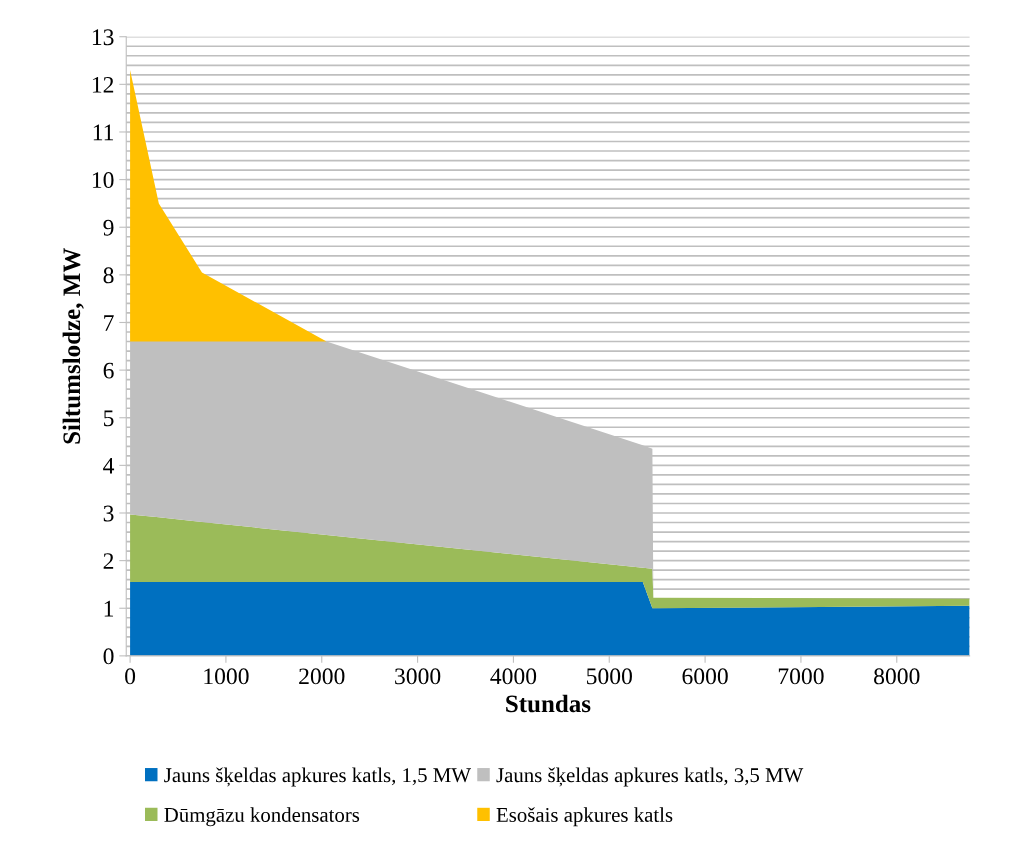 This screenshot has width=1010, height=854. I want to click on legend-label: Jauns šķeldas apkures katls, 1,5 MW, so click(317, 777).